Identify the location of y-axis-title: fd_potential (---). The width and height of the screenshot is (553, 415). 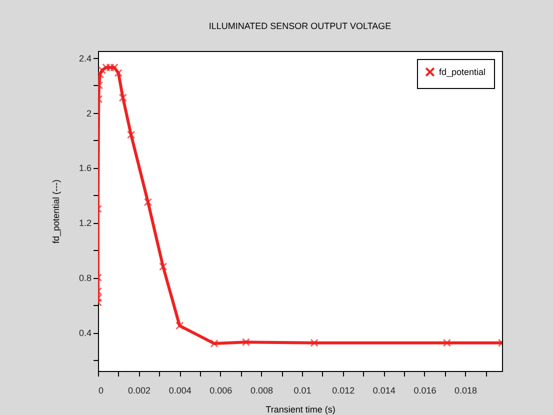
(55, 211).